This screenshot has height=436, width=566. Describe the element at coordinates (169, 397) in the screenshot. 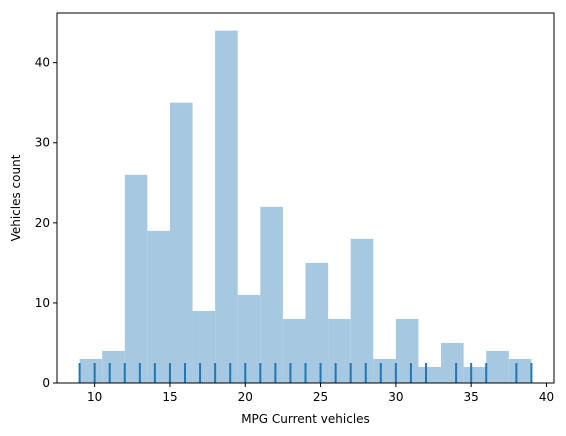

I see `x-tick-label-15: 15` at that location.